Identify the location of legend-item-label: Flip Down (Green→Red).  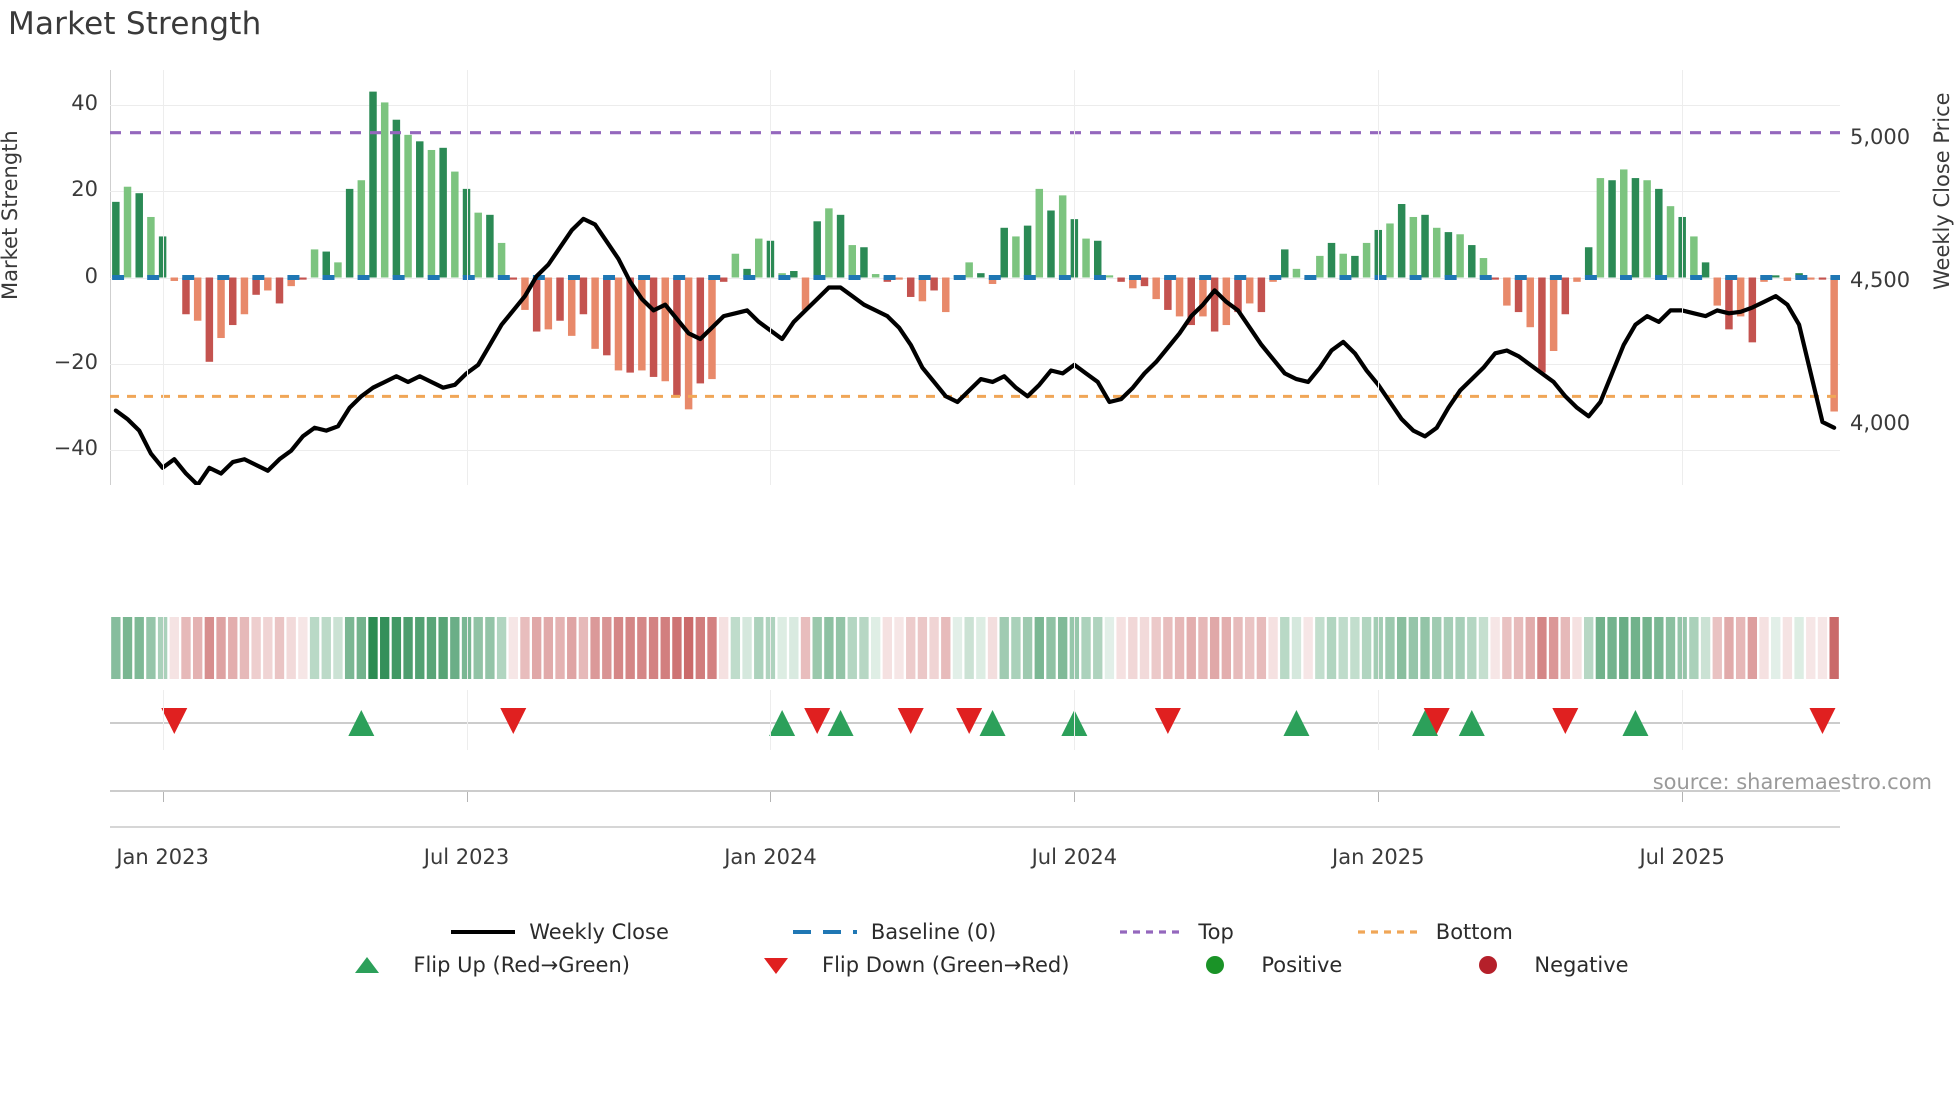
(945, 965).